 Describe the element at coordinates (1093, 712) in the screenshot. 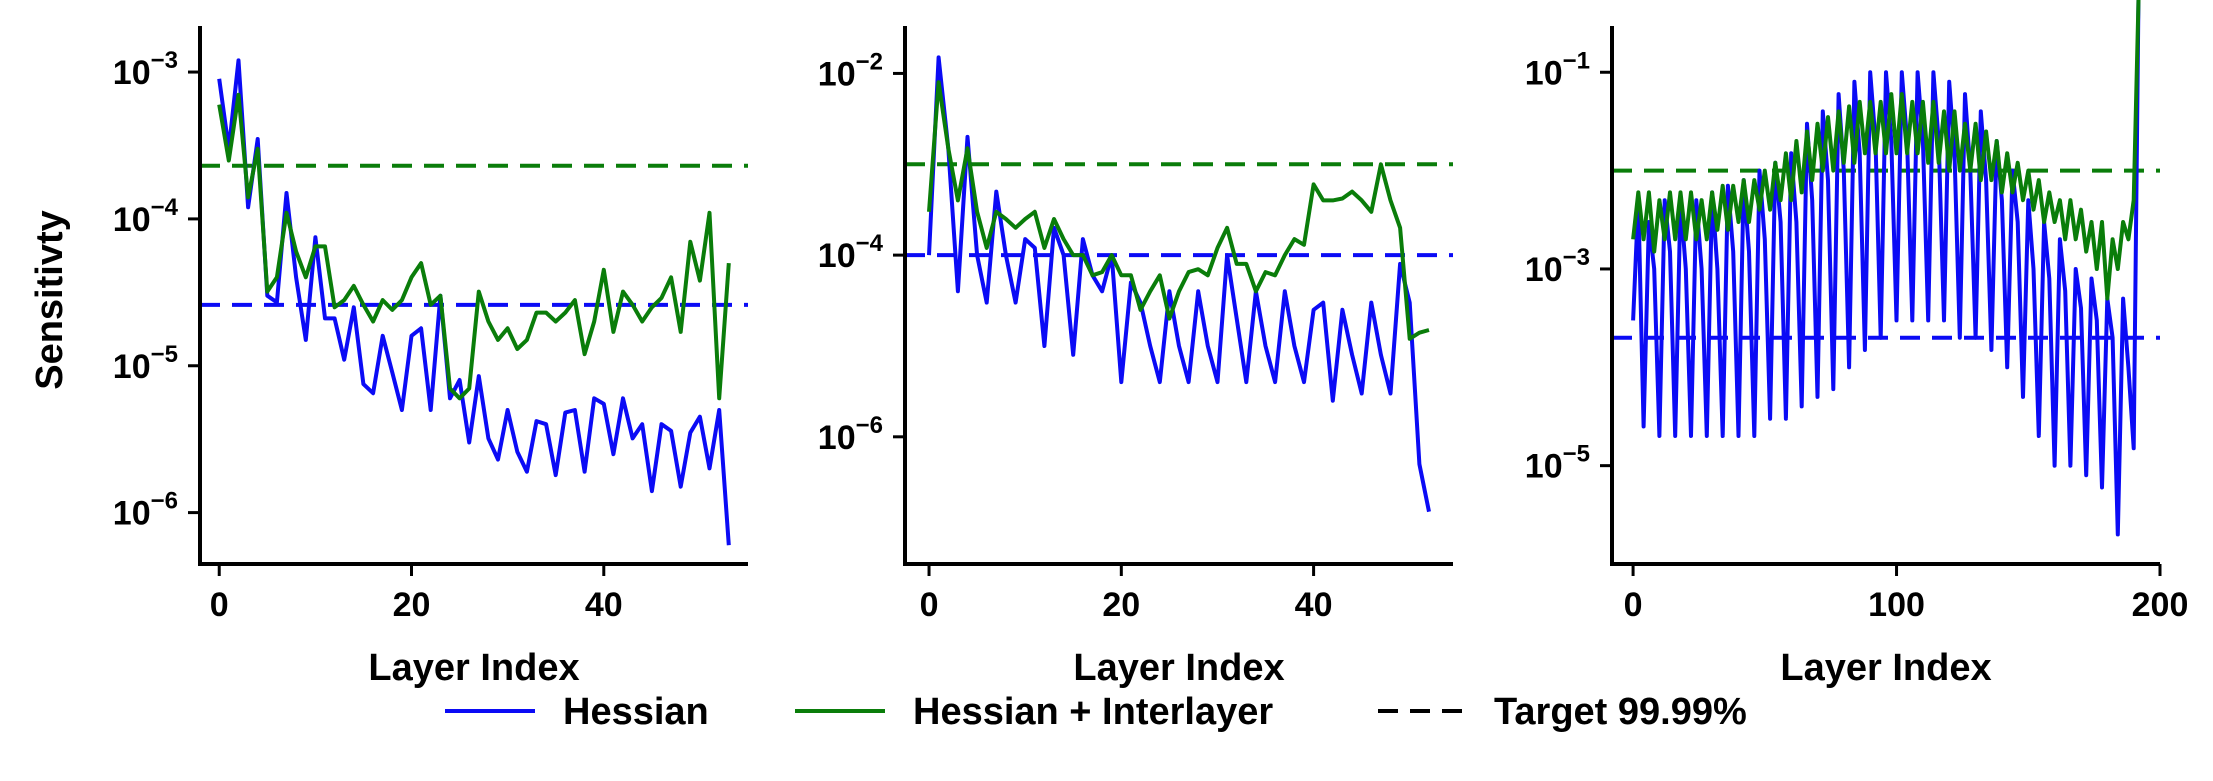

I see `legend-label-interlayer: Hessian + Interlayer` at that location.